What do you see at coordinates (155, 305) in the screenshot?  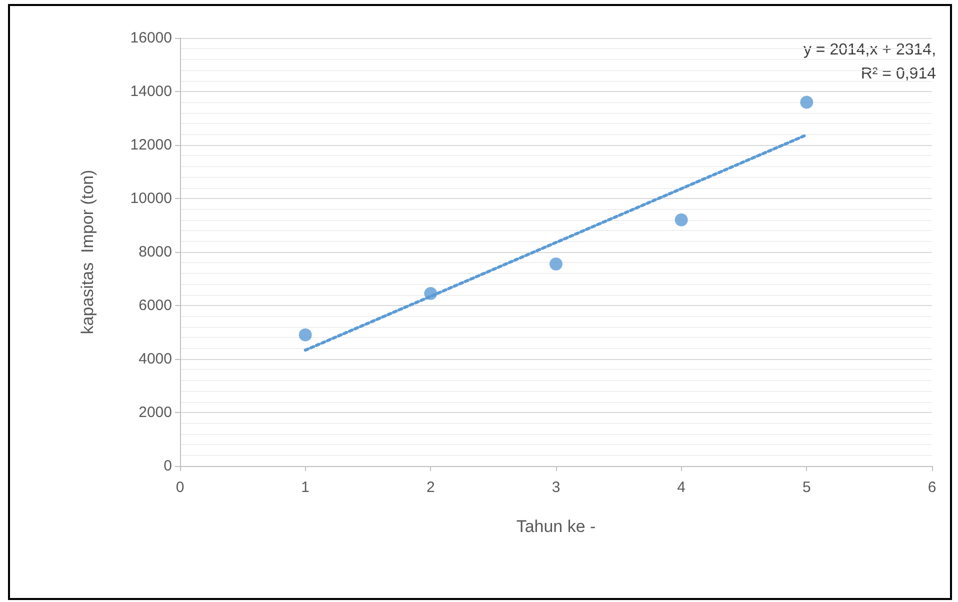 I see `y-tick-label: 6000` at bounding box center [155, 305].